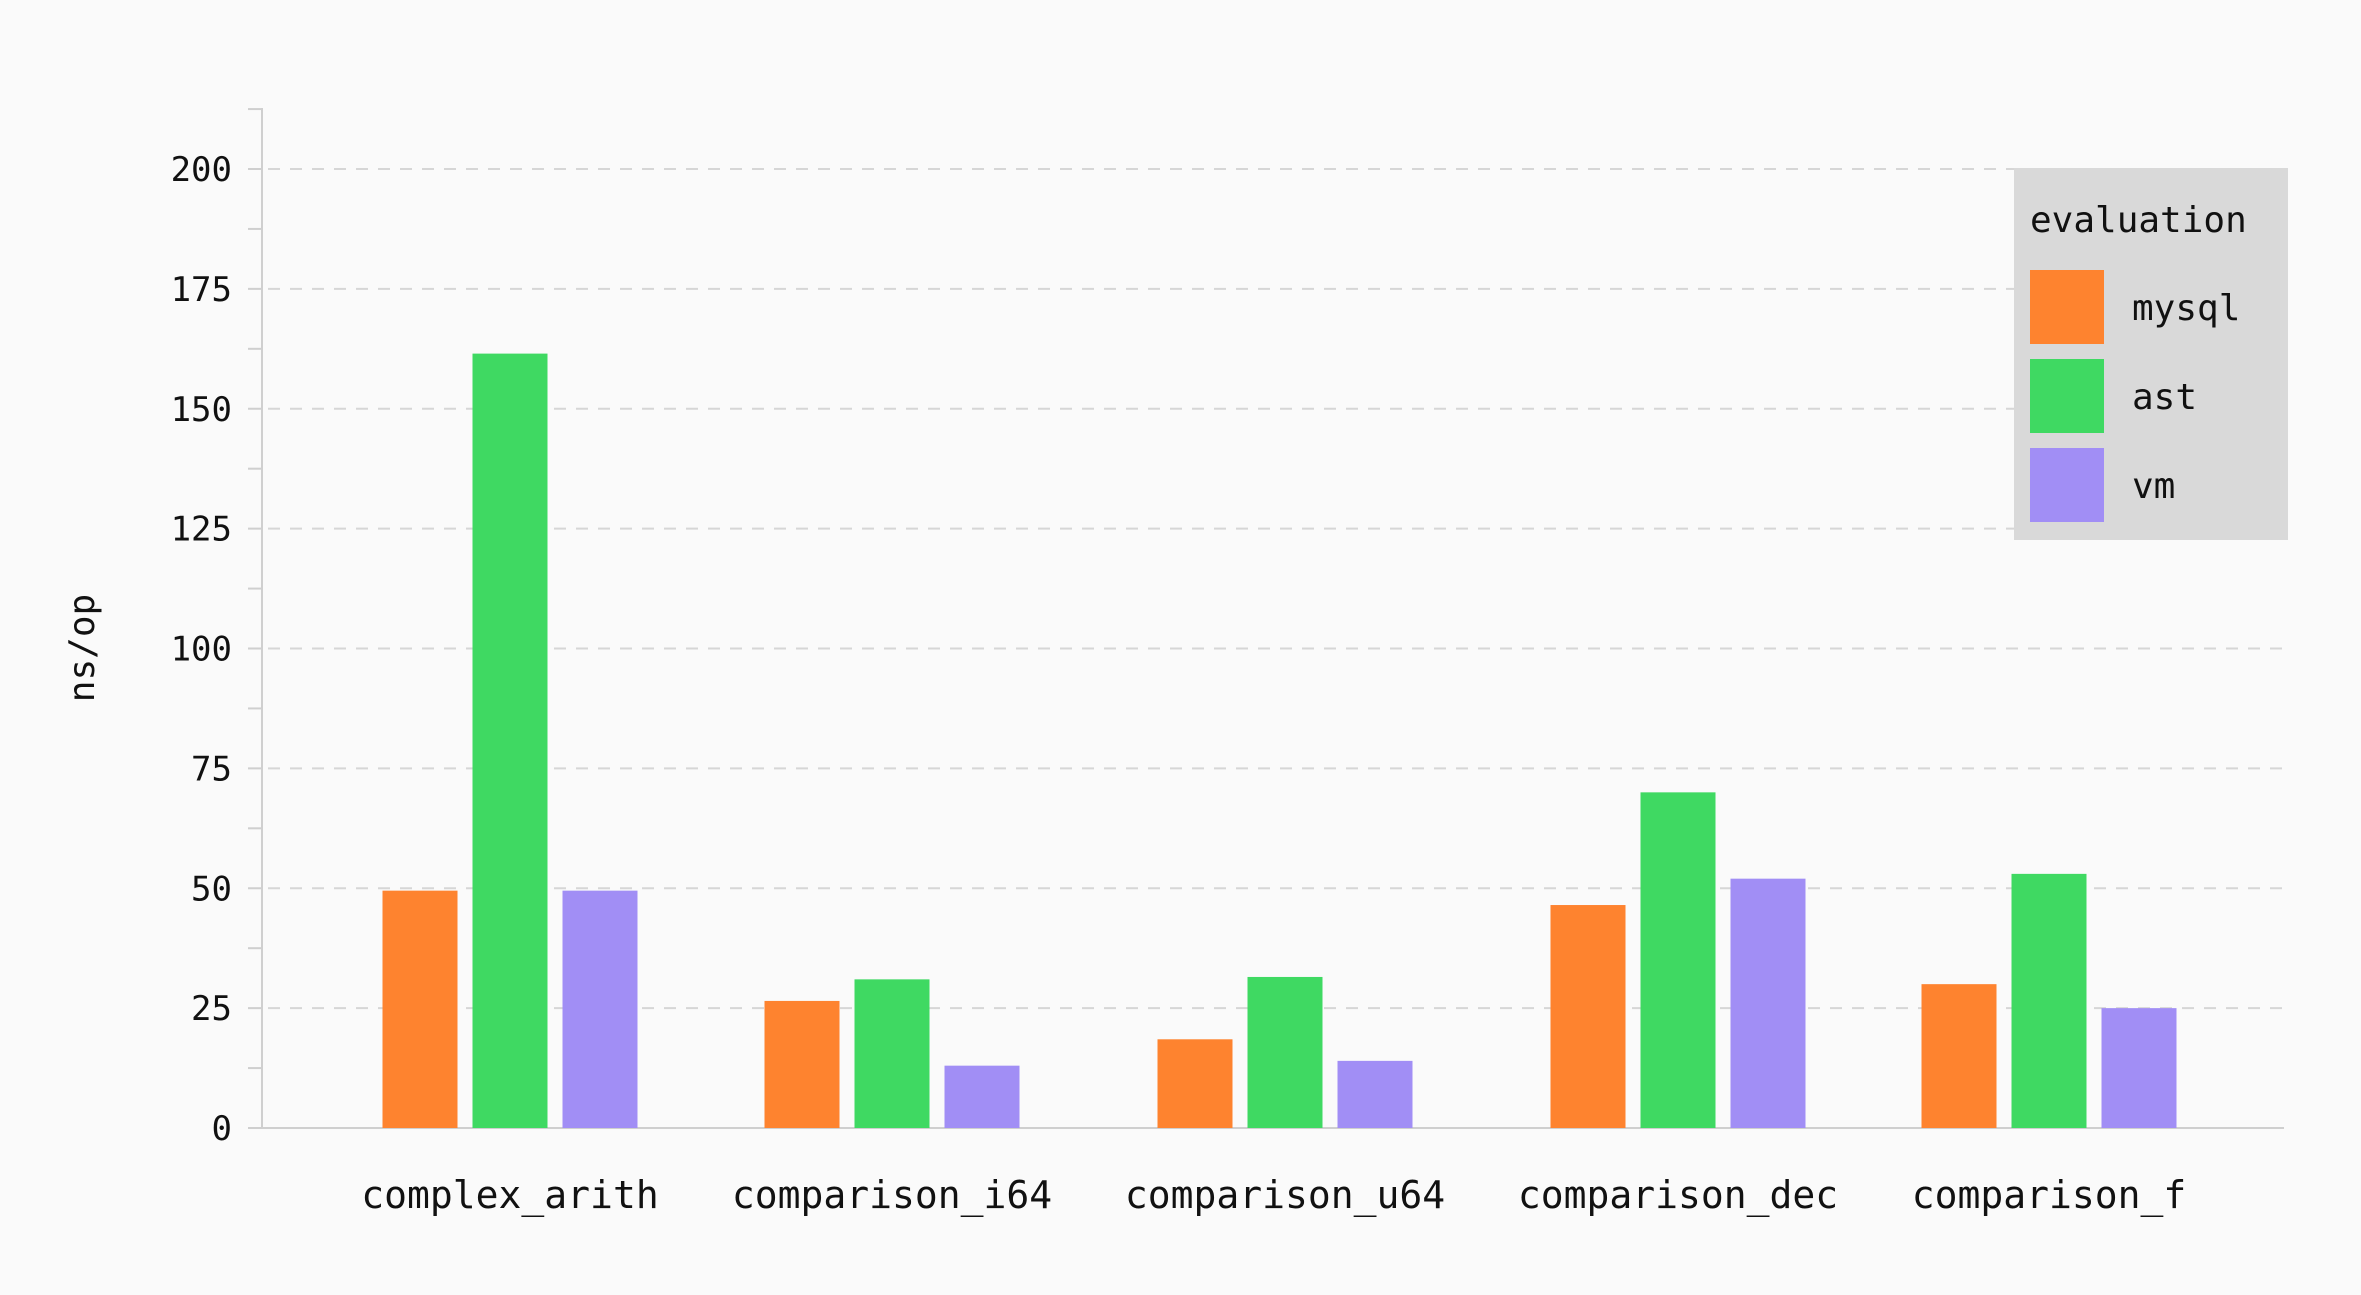  What do you see at coordinates (1678, 960) in the screenshot?
I see `bar-ast-comparison_dec` at bounding box center [1678, 960].